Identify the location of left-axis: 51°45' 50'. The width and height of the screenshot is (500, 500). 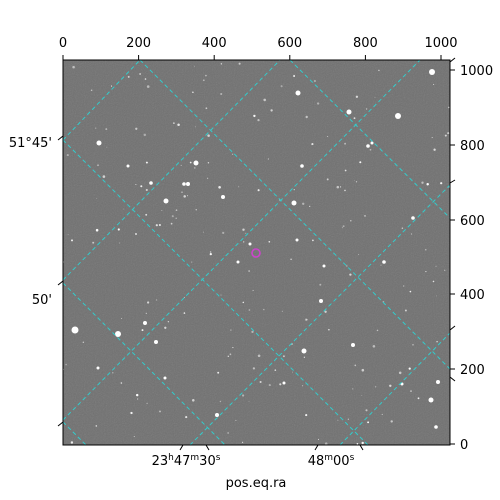
(36, 281).